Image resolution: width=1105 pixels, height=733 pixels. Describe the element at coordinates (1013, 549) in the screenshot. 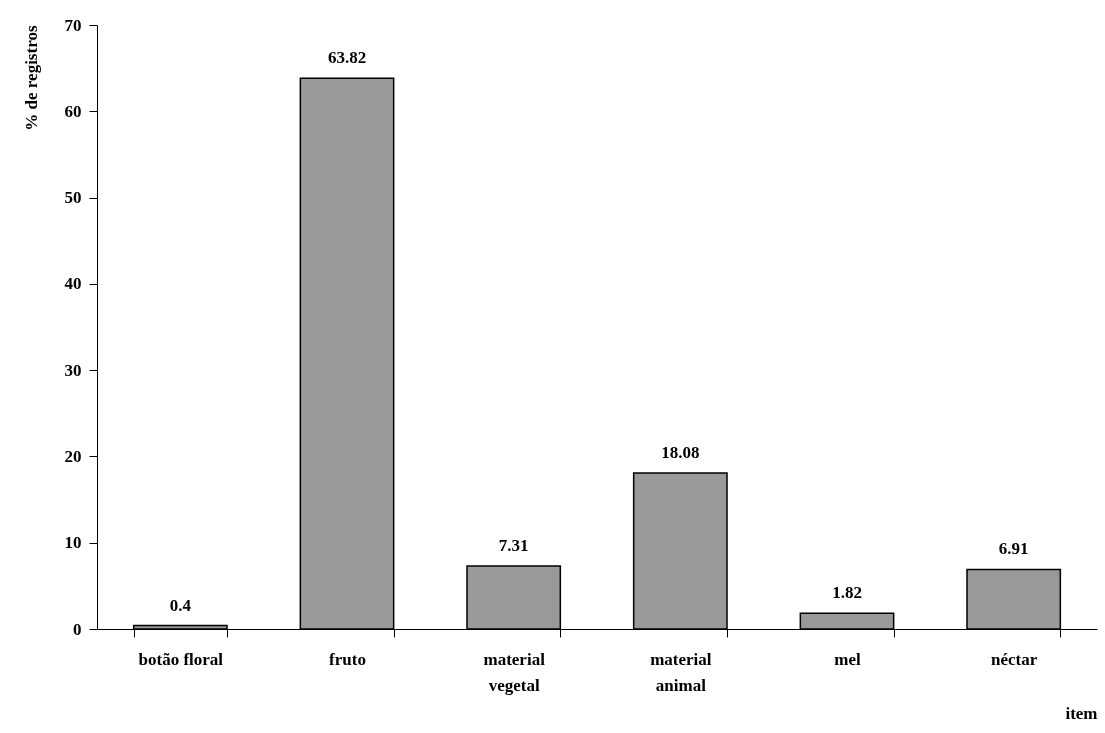

I see `data-label: 6.91` at that location.